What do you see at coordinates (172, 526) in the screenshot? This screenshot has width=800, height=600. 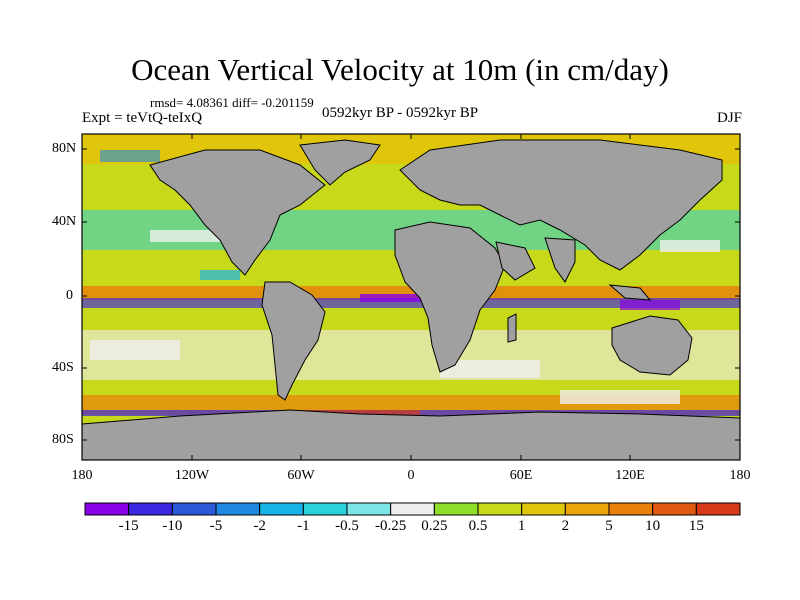 I see `colorbar-tick-label: -10` at bounding box center [172, 526].